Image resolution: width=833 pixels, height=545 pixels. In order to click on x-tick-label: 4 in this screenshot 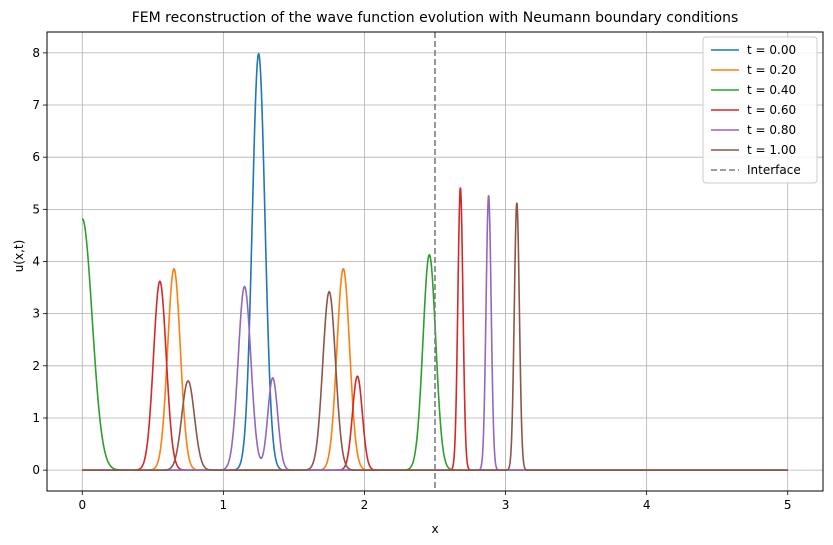, I will do `click(647, 505)`.